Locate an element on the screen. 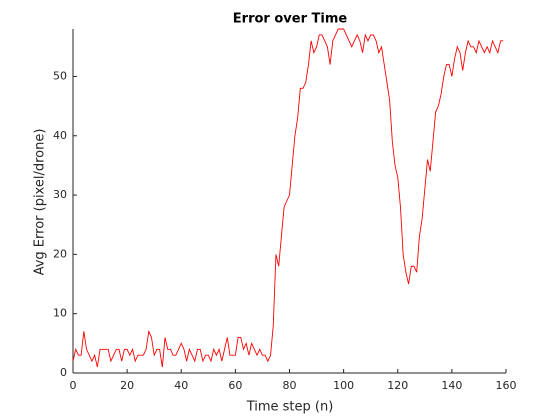 The width and height of the screenshot is (560, 420). x-tick-label: 140 is located at coordinates (451, 385).